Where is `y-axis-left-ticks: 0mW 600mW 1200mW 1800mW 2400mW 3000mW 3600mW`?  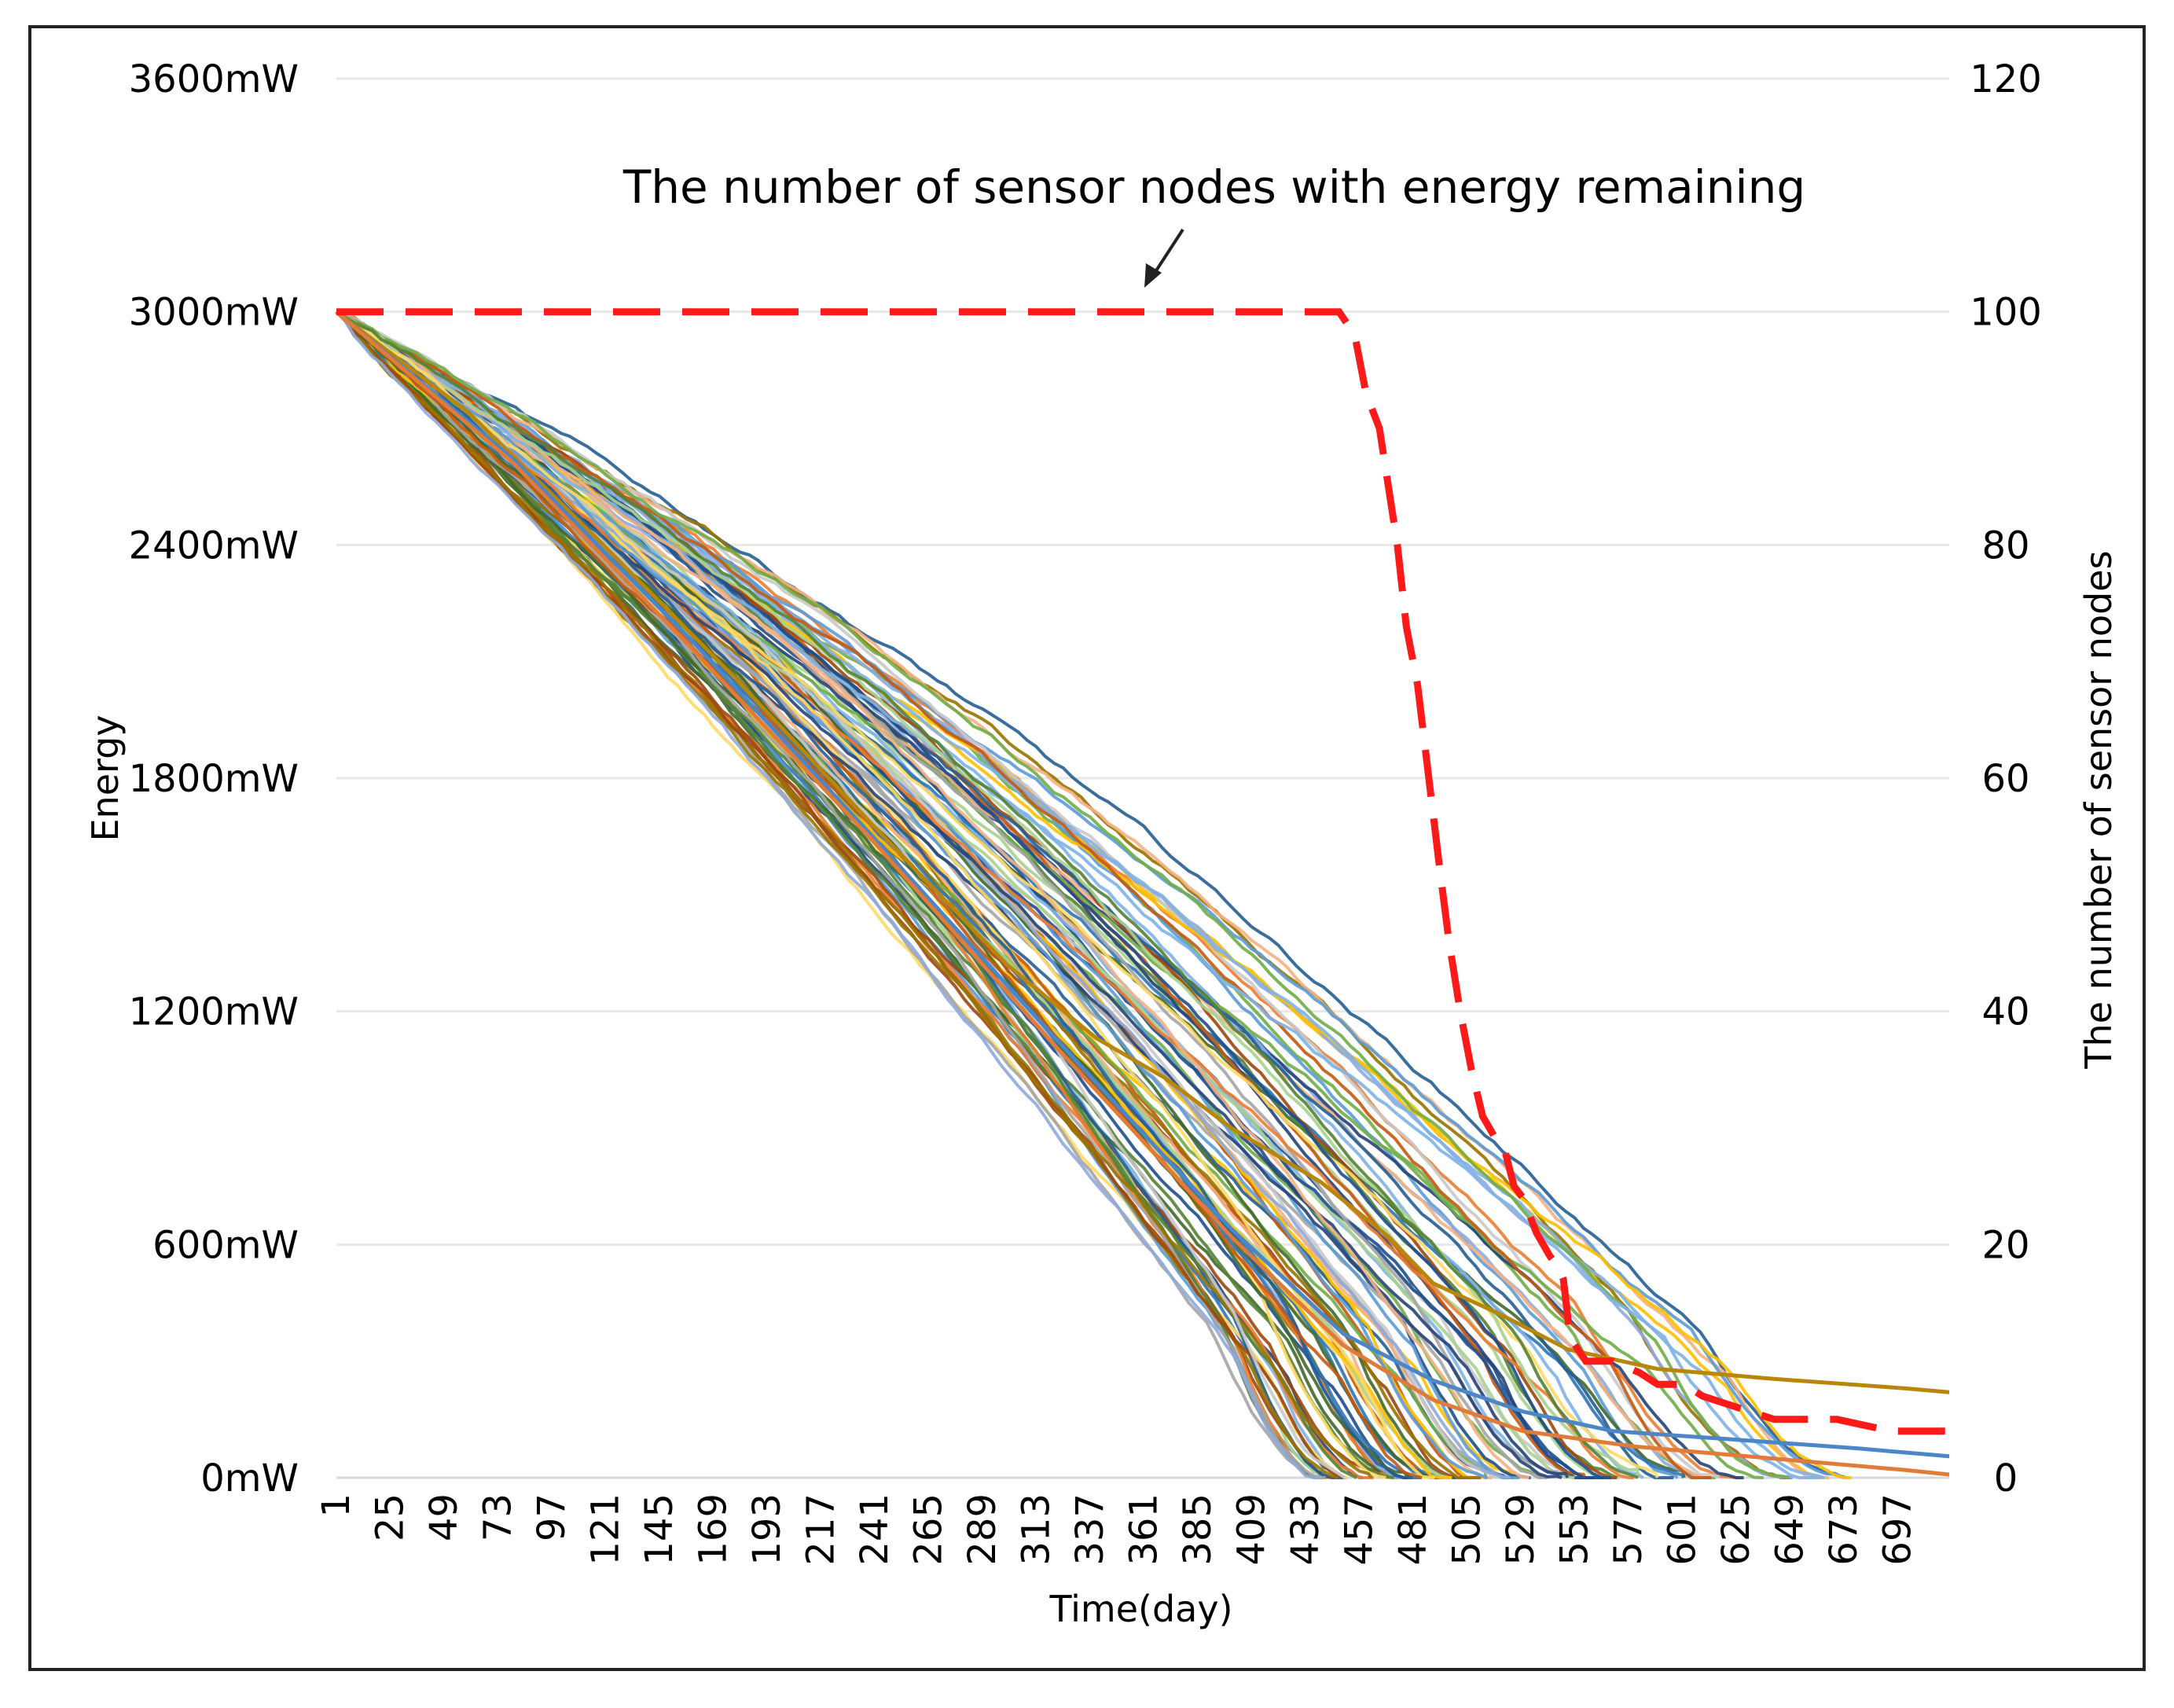
y-axis-left-ticks: 0mW 600mW 1200mW 1800mW 2400mW 3000mW 3600mW is located at coordinates (214, 778).